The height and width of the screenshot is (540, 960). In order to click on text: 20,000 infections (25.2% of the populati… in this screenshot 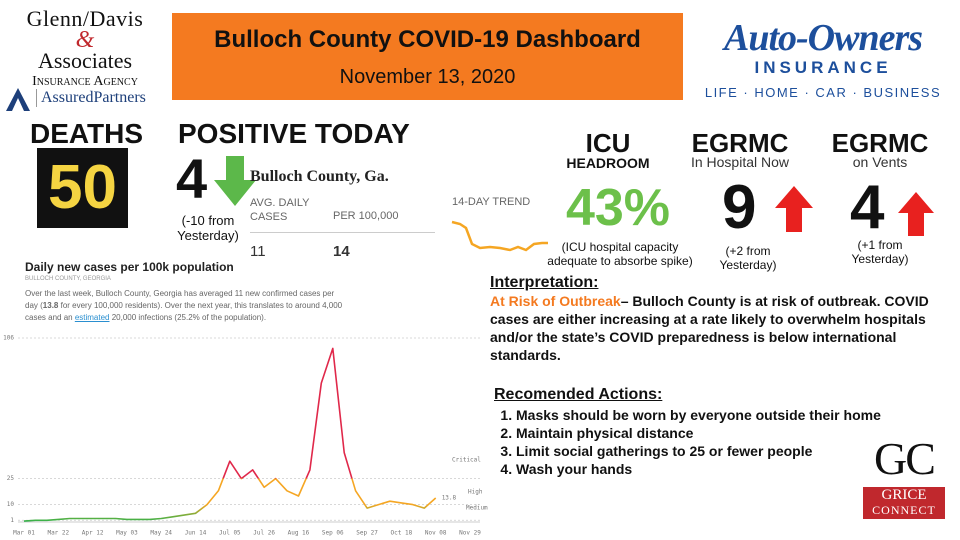, I will do `click(188, 317)`.